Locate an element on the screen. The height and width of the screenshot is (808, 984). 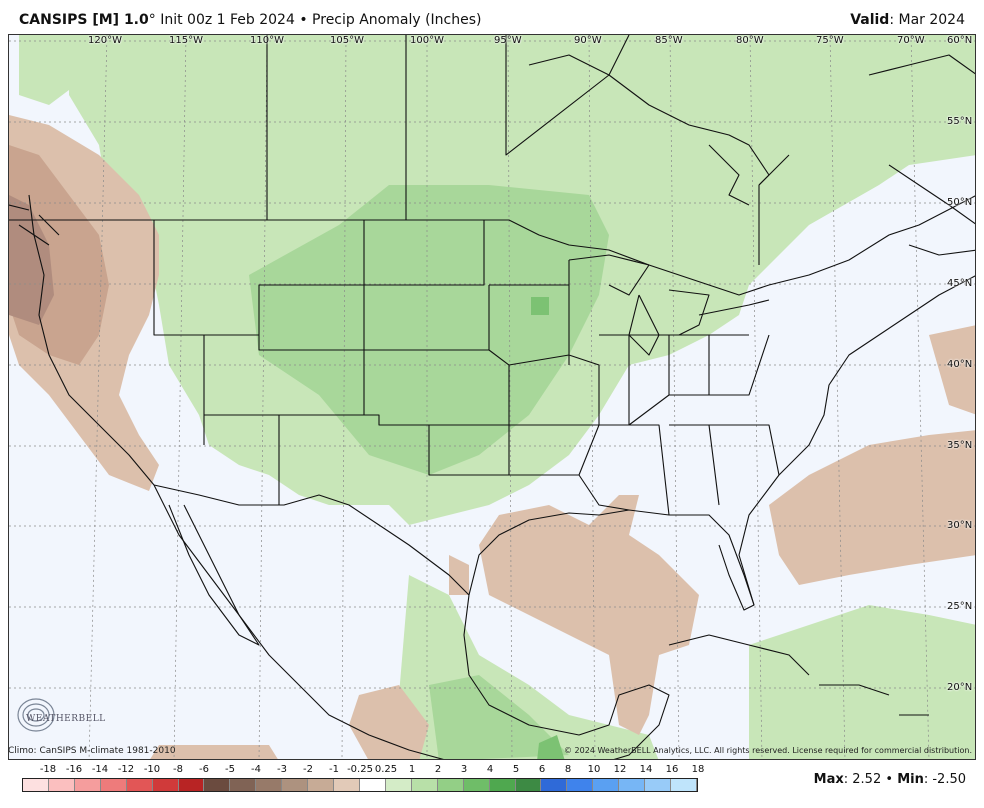
wet-anomaly-caribbean is located at coordinates (862, 682).